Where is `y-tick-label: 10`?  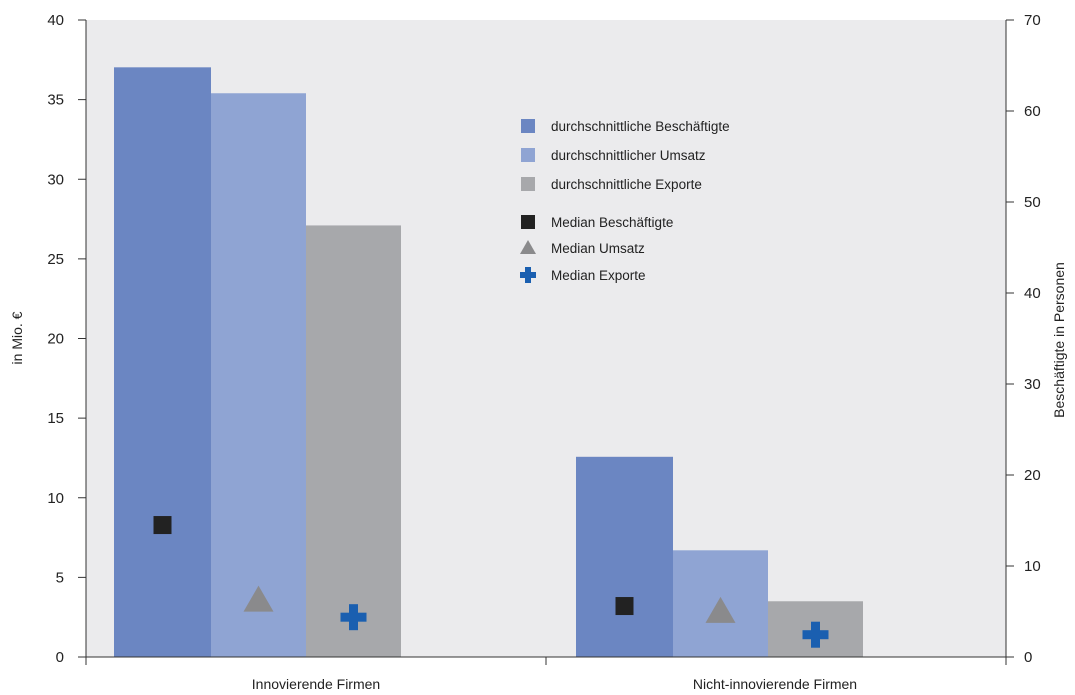 y-tick-label: 10 is located at coordinates (55, 498).